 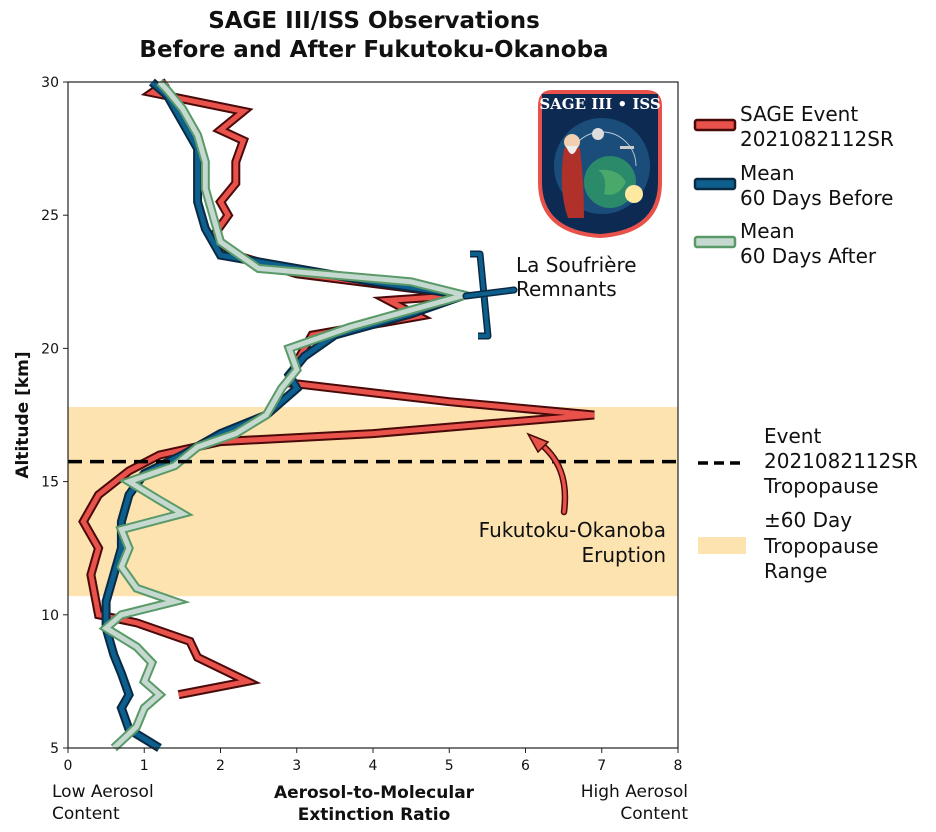 I want to click on legend-tropopause-line3: Tropopause, so click(x=821, y=486).